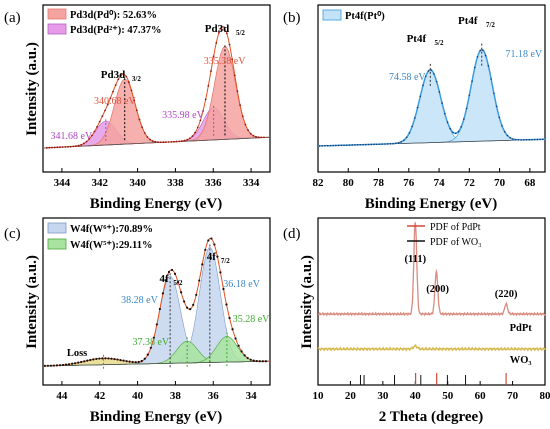  Describe the element at coordinates (139, 300) in the screenshot. I see `annotation-energy: 38.28 eV` at that location.